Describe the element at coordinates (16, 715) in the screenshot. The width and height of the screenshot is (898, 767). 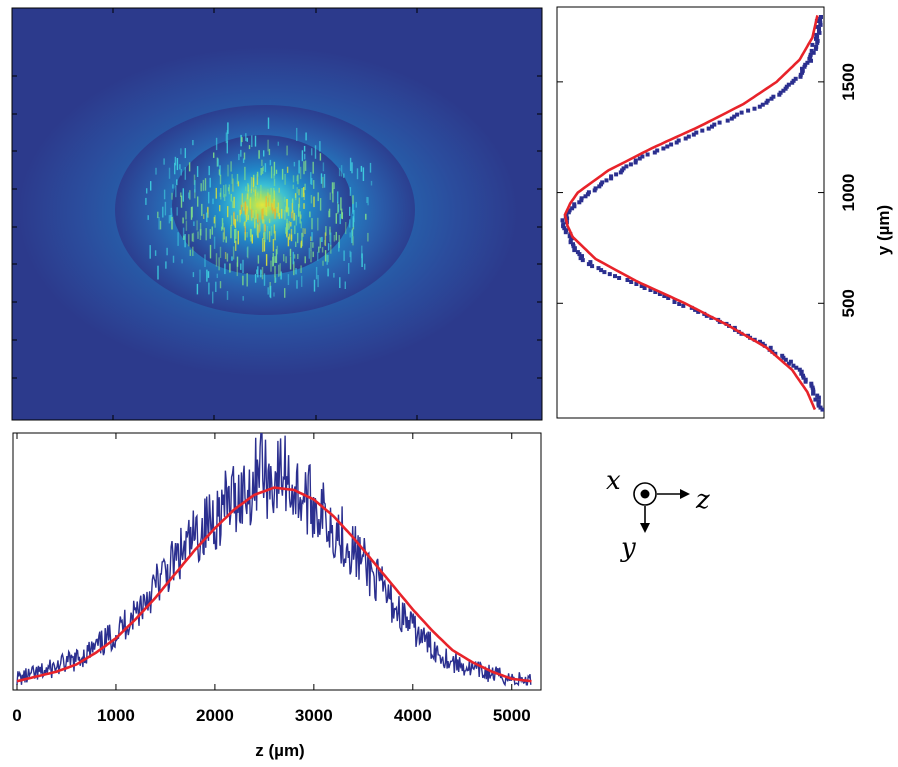
I see `z-axis-tick-label: 0` at that location.